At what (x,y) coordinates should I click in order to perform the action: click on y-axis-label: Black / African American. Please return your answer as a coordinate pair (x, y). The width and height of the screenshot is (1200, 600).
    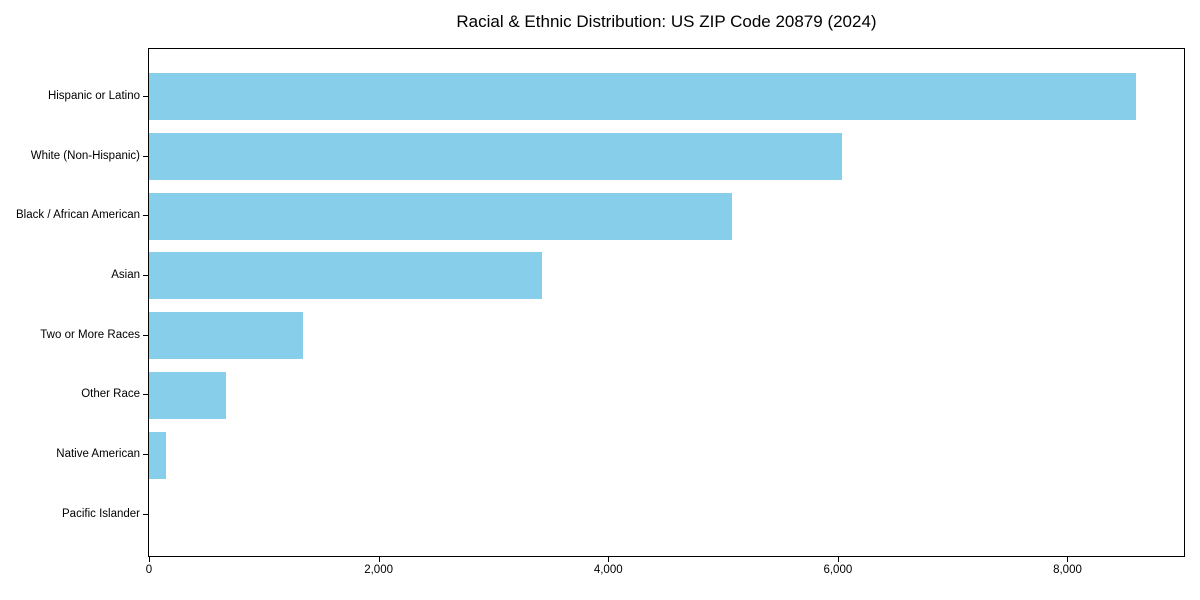
    Looking at the image, I should click on (78, 215).